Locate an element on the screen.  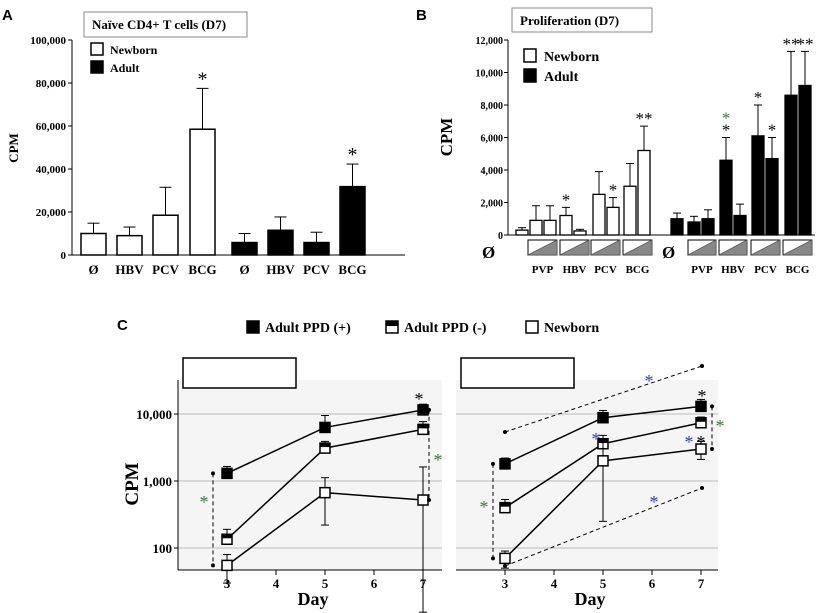
y-tick-label: 2,000 is located at coordinates (492, 204).